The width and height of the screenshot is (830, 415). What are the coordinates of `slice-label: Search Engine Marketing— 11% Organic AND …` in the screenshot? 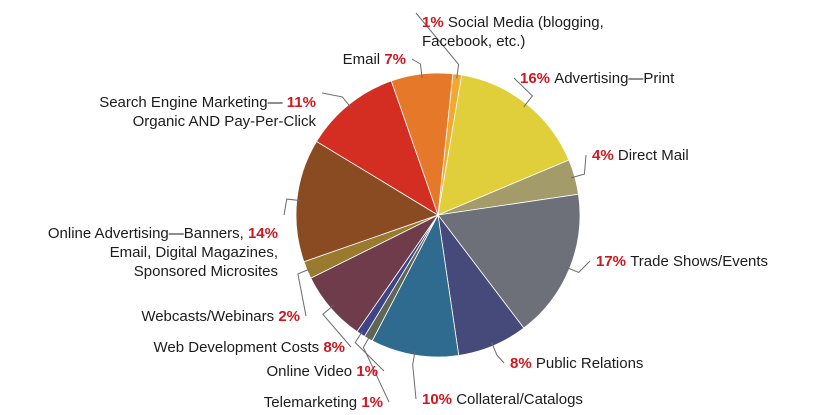 It's located at (207, 112).